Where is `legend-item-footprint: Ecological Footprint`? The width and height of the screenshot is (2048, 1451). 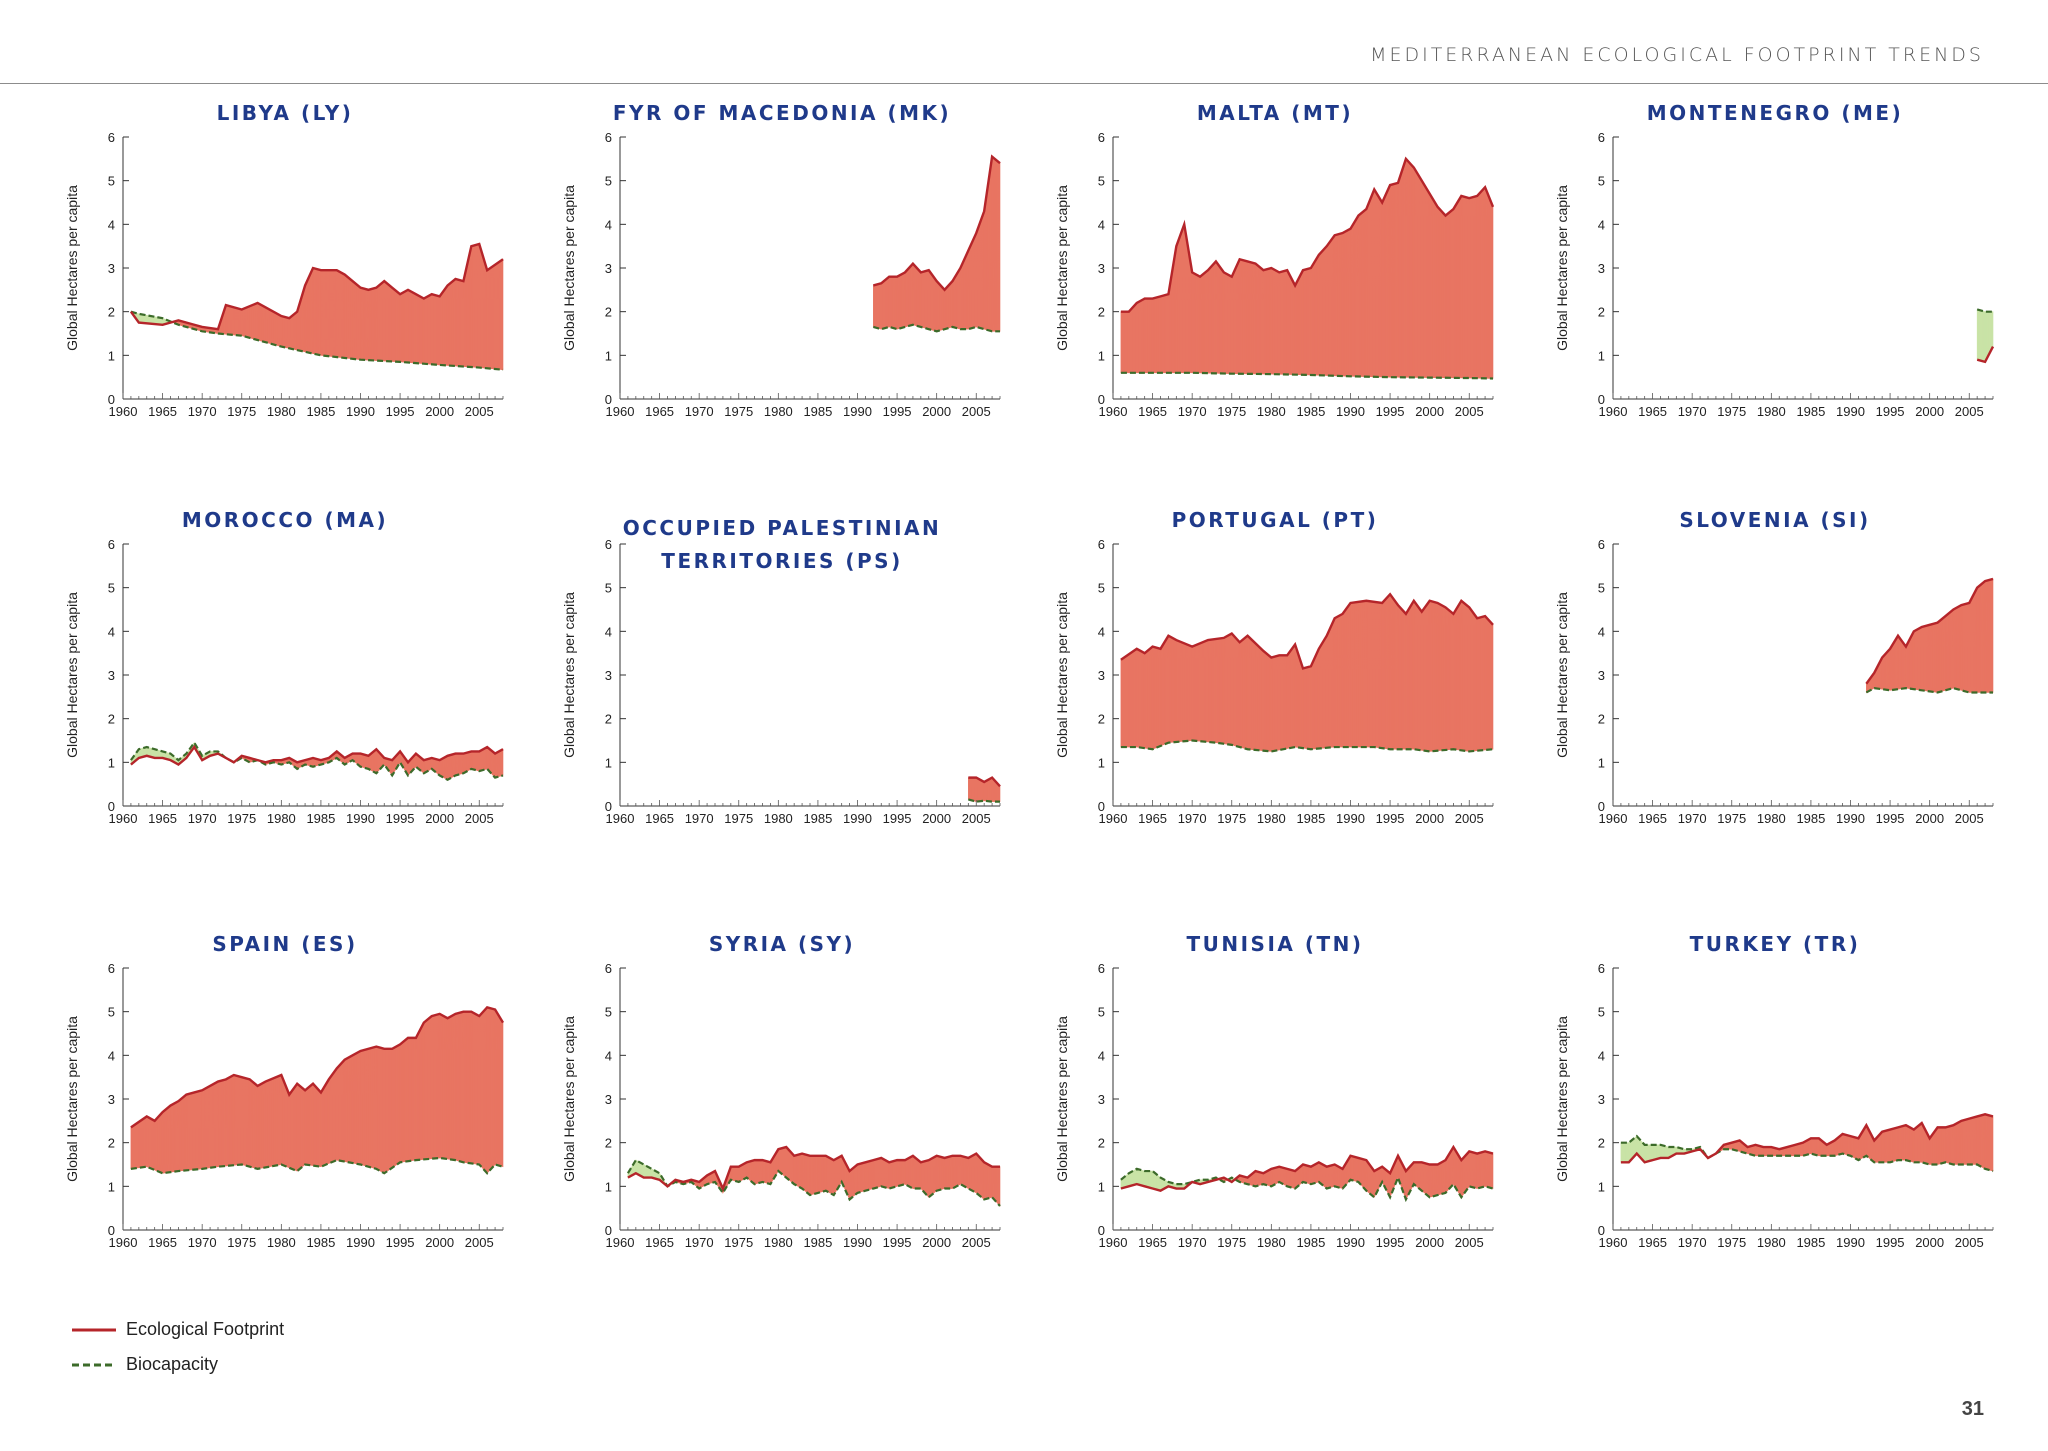
legend-item-footprint: Ecological Footprint is located at coordinates (178, 1329).